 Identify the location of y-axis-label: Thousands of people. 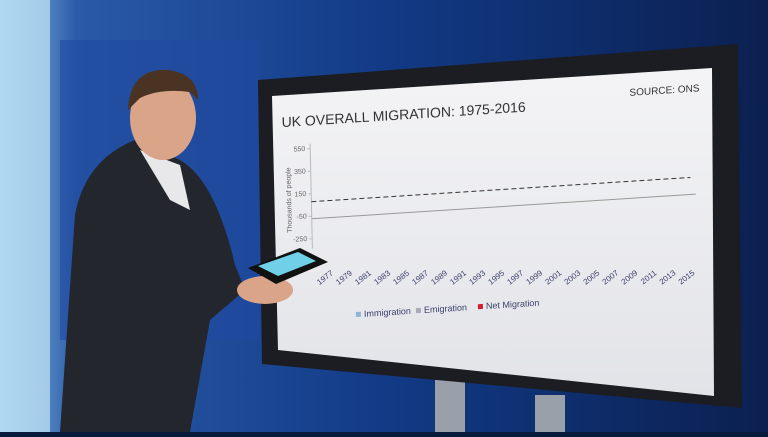
(289, 200).